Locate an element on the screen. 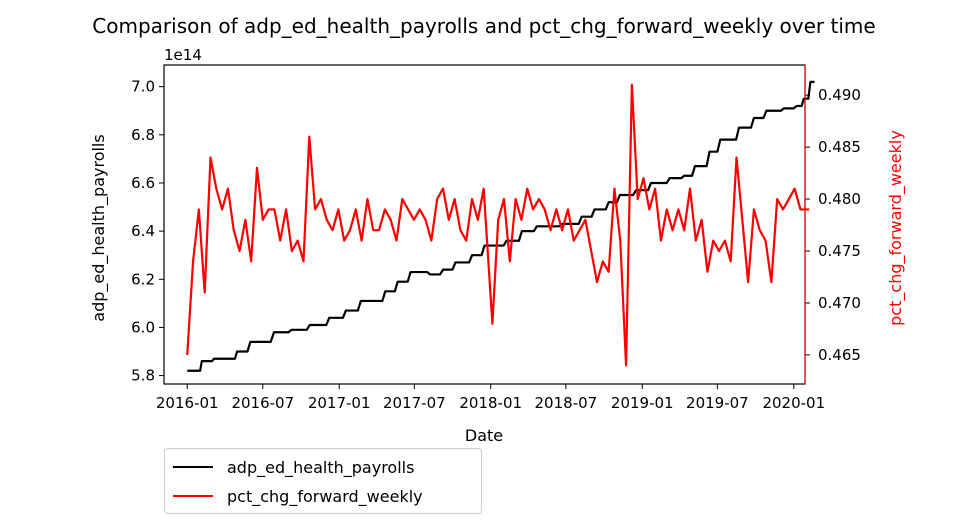 This screenshot has height=529, width=968. legend-label-pct-chg: pct_chg_forward_weekly is located at coordinates (325, 496).